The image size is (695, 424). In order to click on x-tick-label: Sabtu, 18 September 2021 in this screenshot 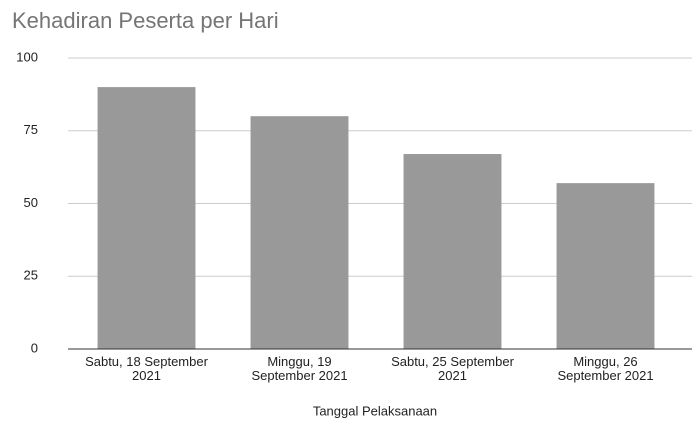, I will do `click(146, 368)`.